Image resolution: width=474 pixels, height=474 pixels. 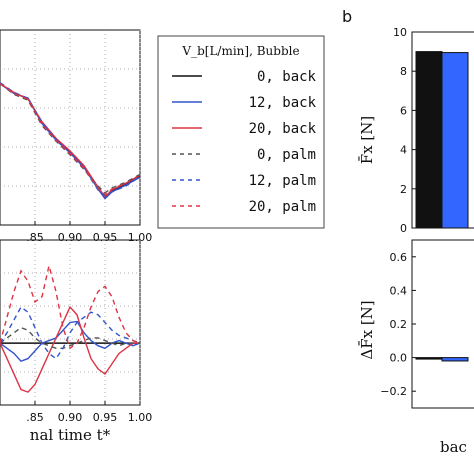 I want to click on p1-series-12-palm, so click(x=70, y=332).